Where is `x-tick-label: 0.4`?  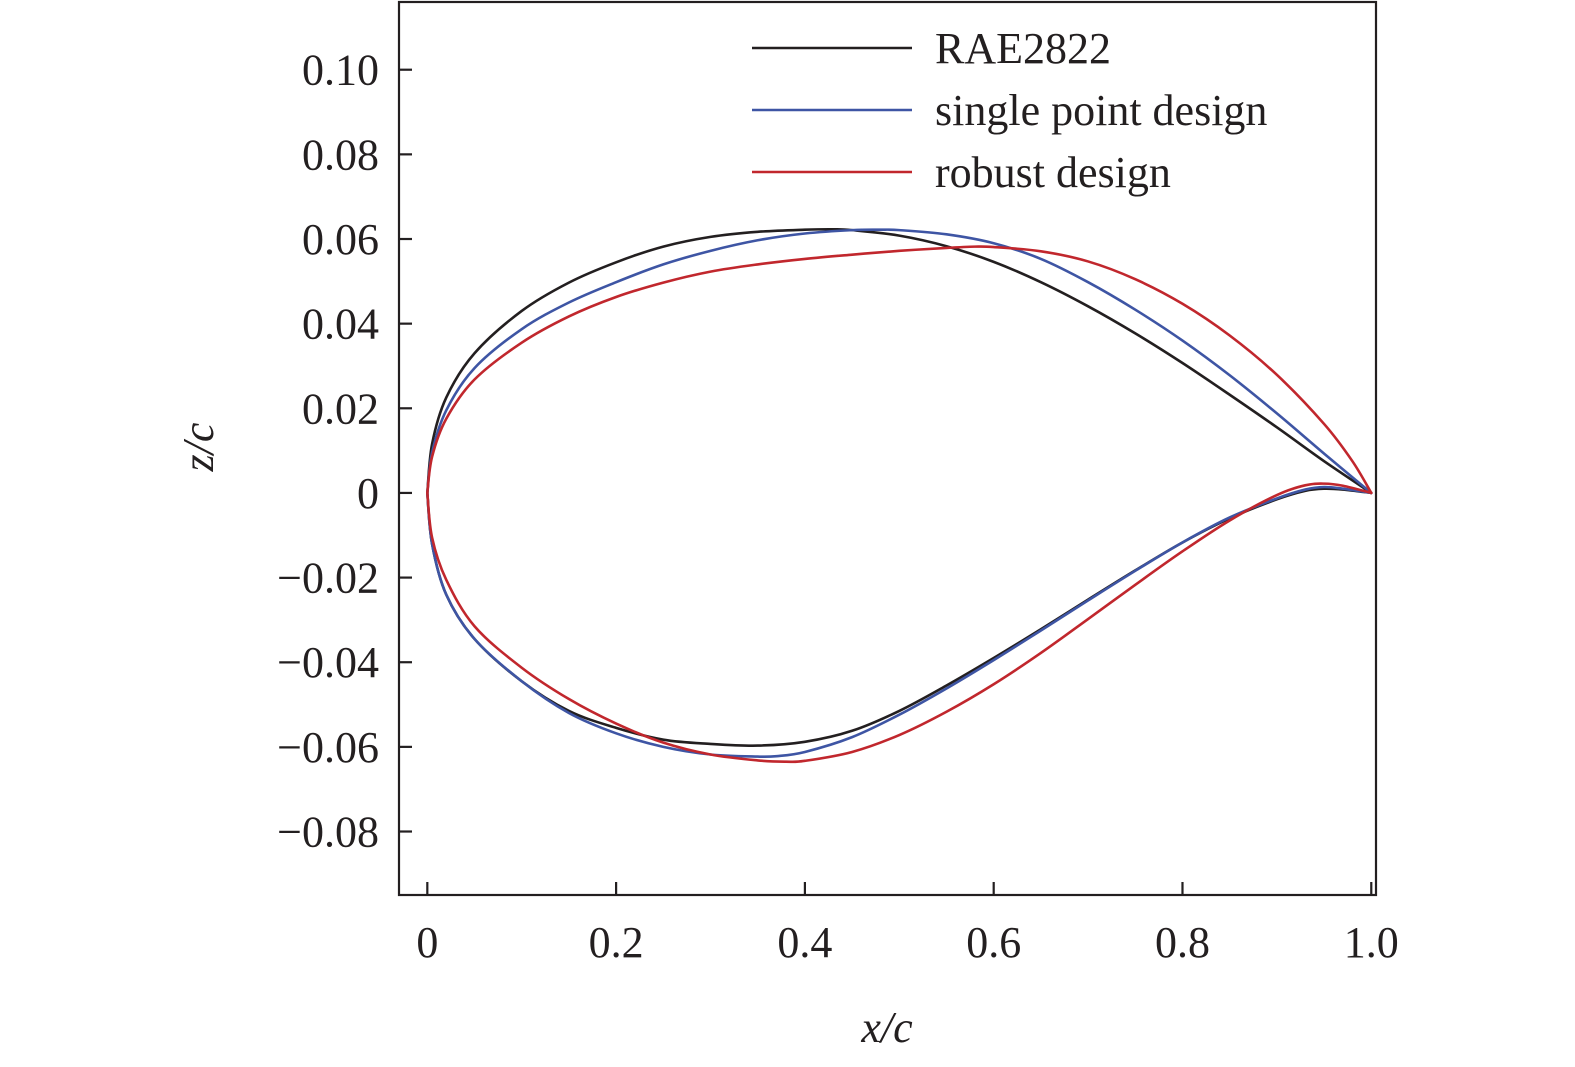
x-tick-label: 0.4 is located at coordinates (804, 942).